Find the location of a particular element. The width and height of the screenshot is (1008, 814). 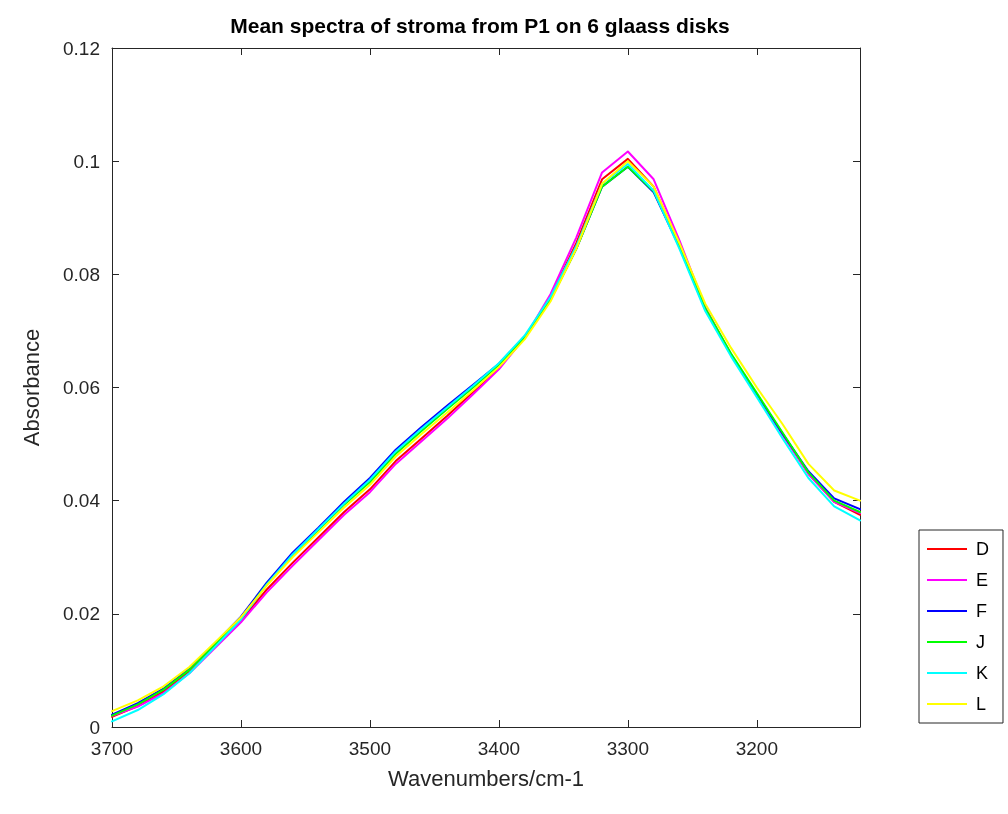

x-tick-label: 3500 is located at coordinates (370, 748).